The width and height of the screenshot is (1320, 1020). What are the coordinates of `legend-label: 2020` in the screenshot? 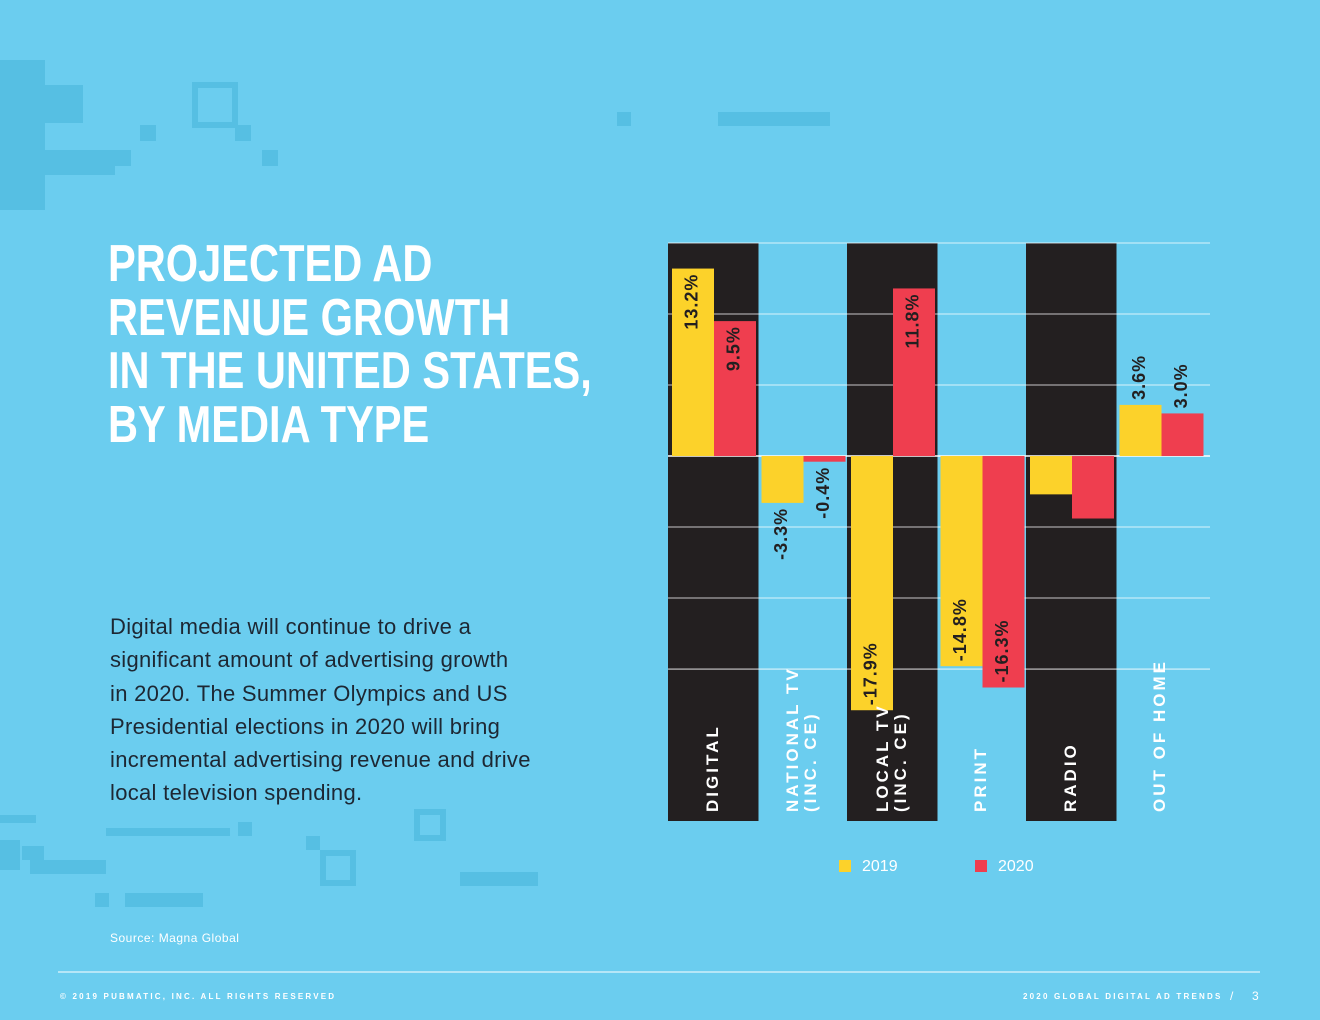 It's located at (1016, 866).